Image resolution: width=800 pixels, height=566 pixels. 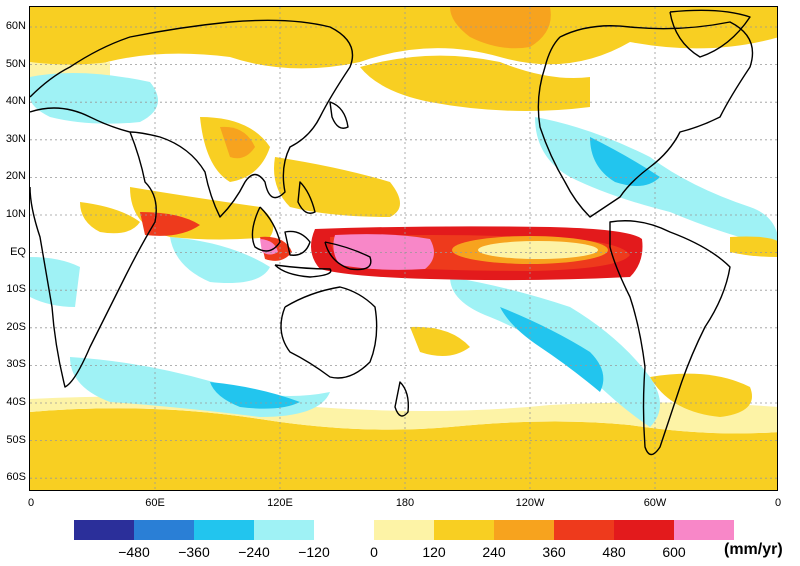 I want to click on atlantic-yellow, so click(x=753, y=246).